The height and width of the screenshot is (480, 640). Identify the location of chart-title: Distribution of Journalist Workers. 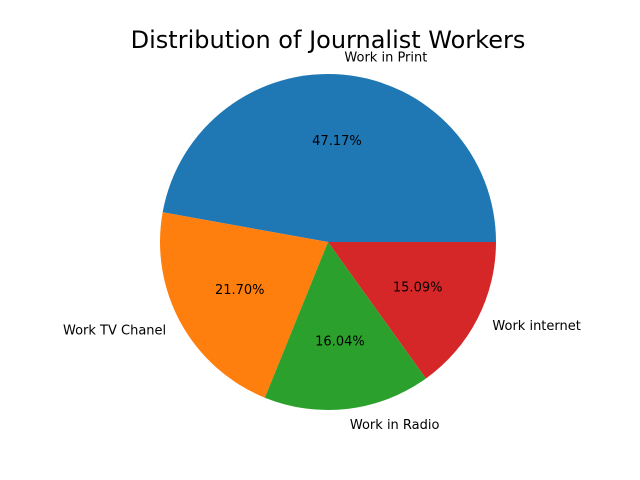
(328, 40).